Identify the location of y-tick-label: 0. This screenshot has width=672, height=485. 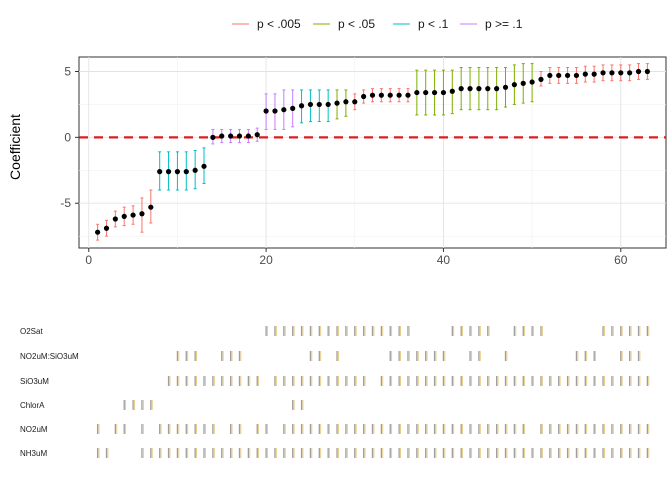
(67, 137).